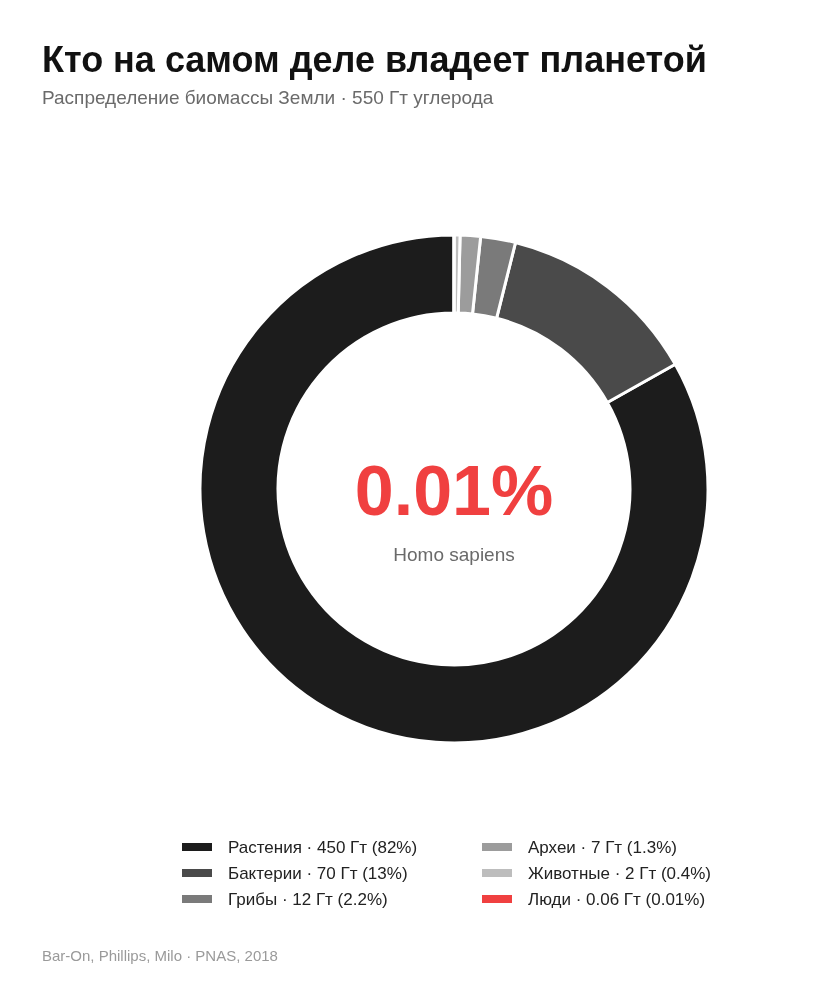  What do you see at coordinates (617, 899) in the screenshot?
I see `legend-label: Люди · 0.06 Гт (0.01%)` at bounding box center [617, 899].